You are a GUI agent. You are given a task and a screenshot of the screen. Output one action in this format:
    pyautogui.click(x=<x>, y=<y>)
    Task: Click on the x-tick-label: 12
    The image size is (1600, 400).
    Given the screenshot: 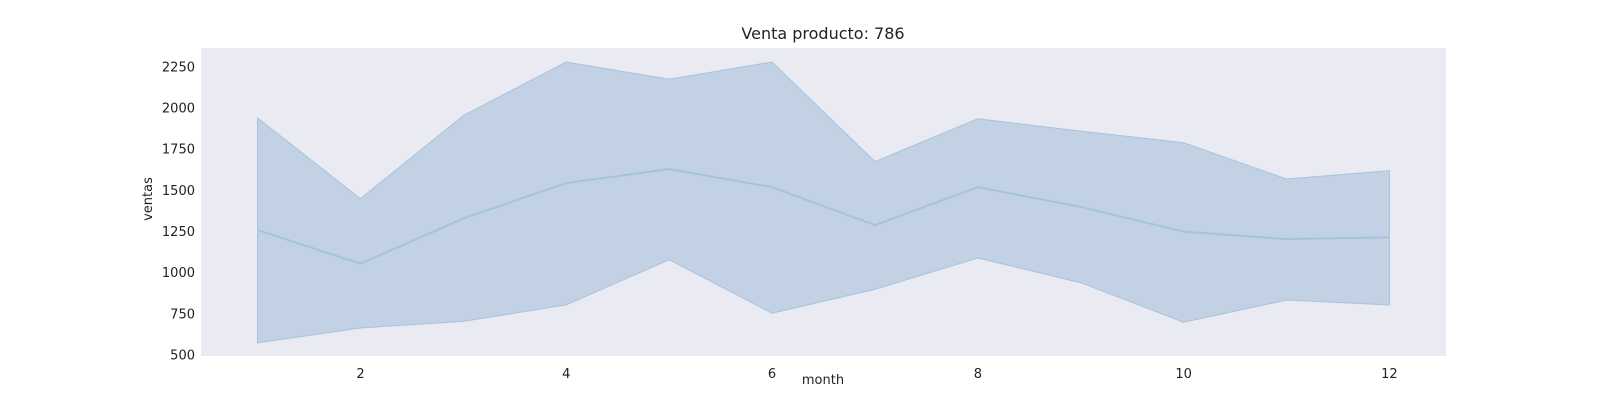 What is the action you would take?
    pyautogui.click(x=1389, y=374)
    